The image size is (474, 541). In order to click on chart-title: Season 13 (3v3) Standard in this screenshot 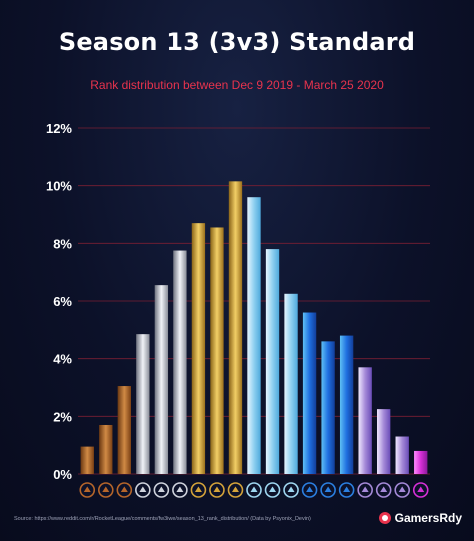, I will do `click(237, 42)`.